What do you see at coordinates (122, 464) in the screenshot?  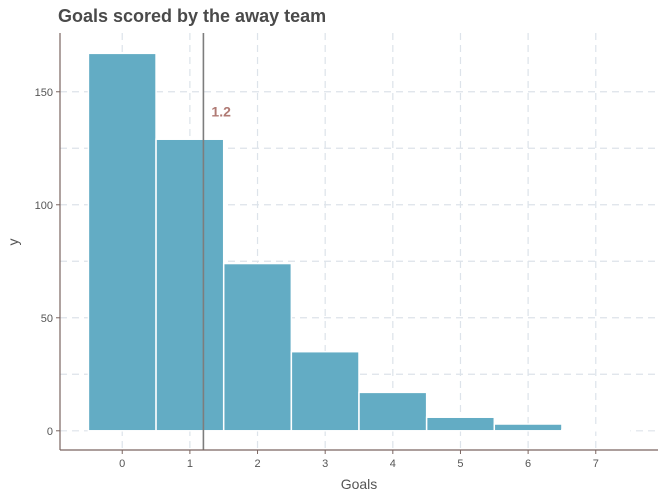 I see `x-tick-label-0: 0` at bounding box center [122, 464].